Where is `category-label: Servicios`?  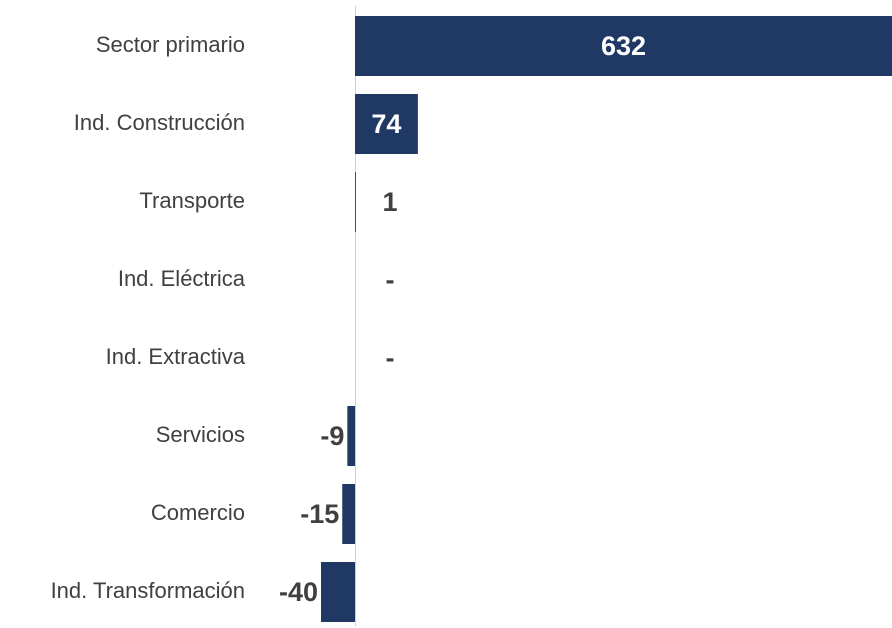
category-label: Servicios is located at coordinates (200, 434).